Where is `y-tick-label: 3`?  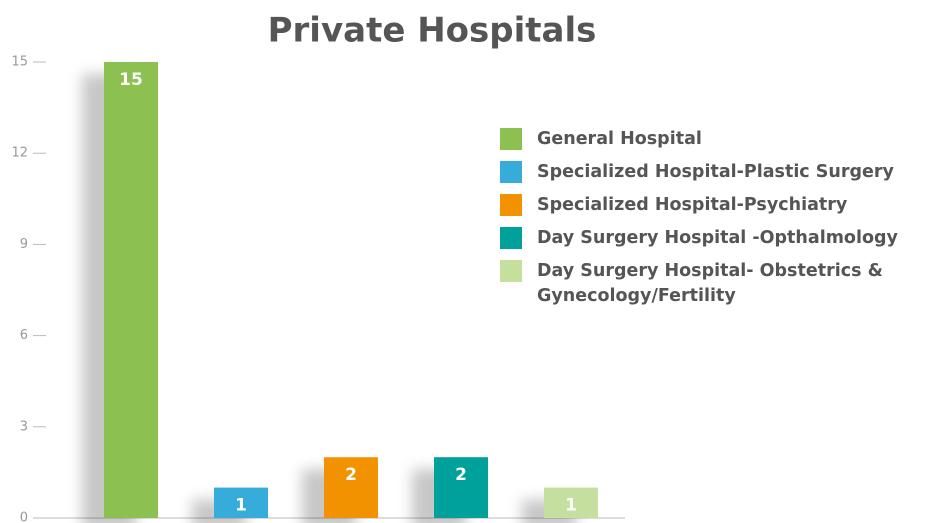
y-tick-label: 3 is located at coordinates (24, 426).